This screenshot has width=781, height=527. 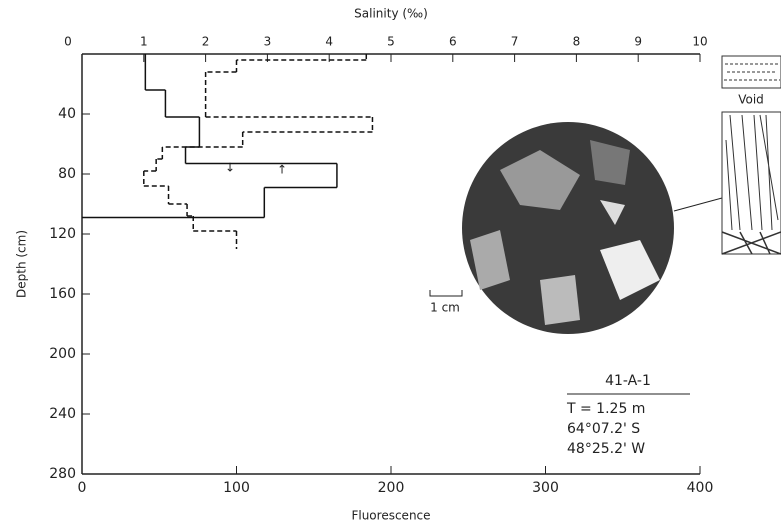 I want to click on y-tick-label: 280, so click(x=62, y=474).